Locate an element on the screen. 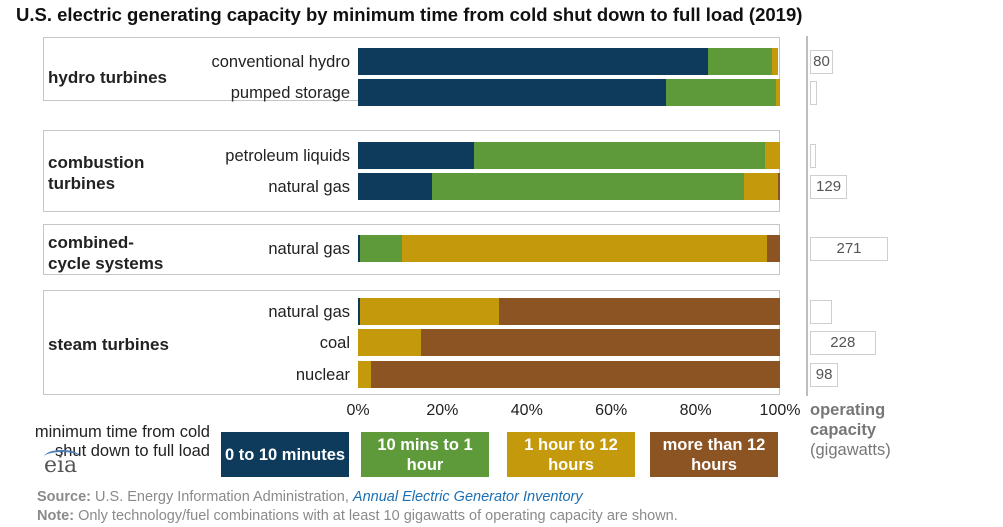 The width and height of the screenshot is (1003, 527). row-label: conventional hydro is located at coordinates (280, 62).